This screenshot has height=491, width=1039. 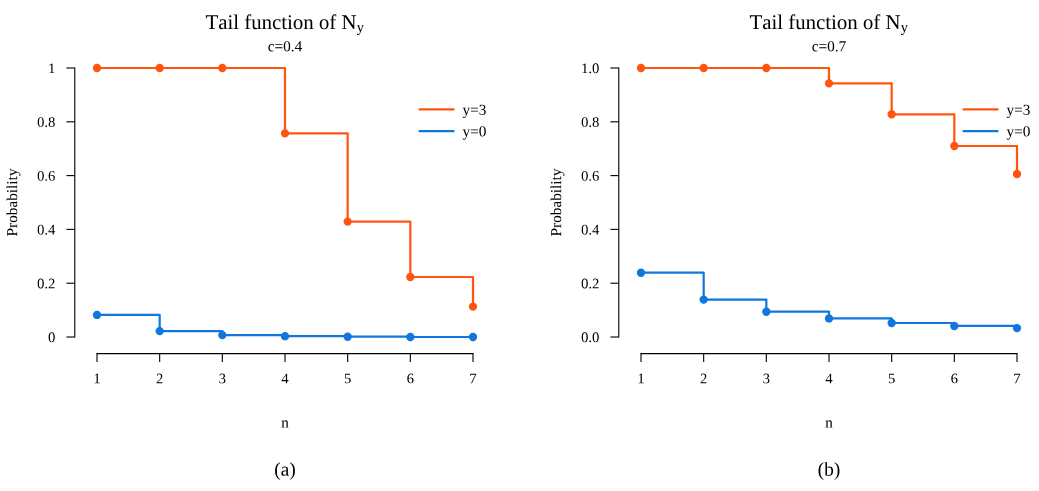 I want to click on y-tick-label: 1, so click(x=52, y=68).